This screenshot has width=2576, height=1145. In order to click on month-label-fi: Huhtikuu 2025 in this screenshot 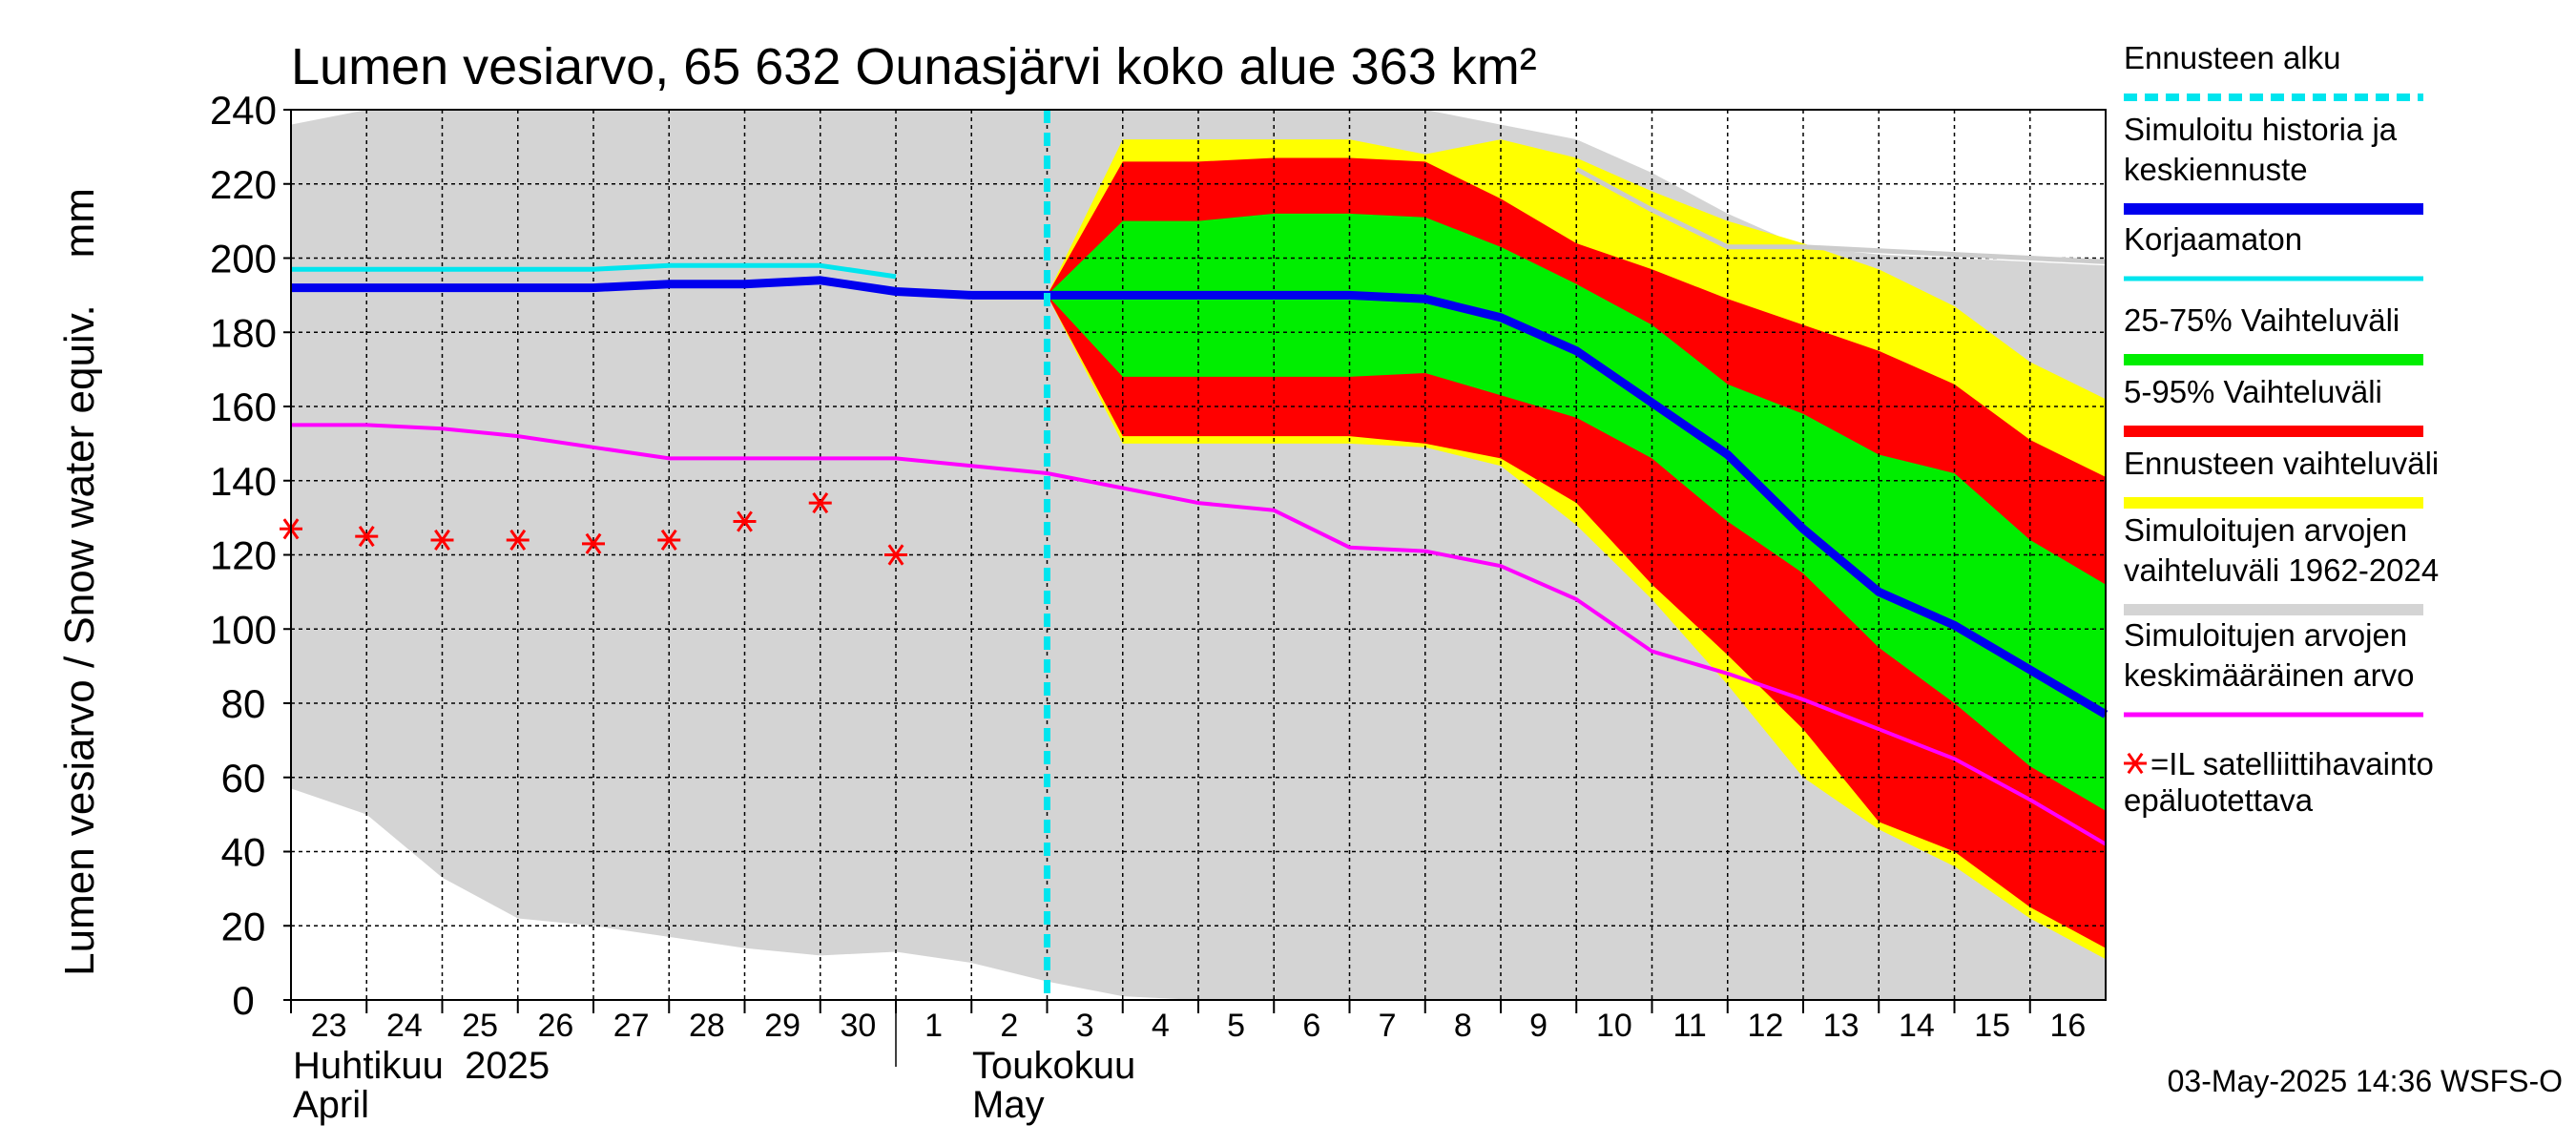, I will do `click(421, 1066)`.